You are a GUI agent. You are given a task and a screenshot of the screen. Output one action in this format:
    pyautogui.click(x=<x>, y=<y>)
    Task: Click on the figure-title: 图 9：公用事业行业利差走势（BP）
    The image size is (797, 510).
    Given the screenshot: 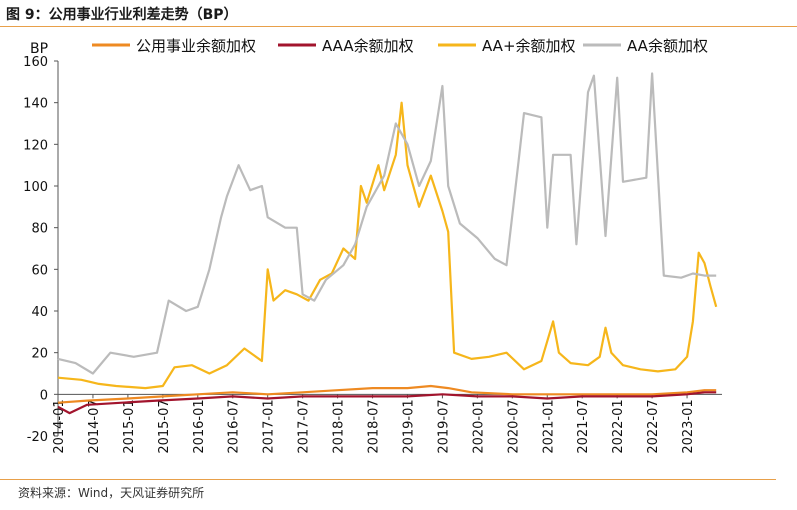 What is the action you would take?
    pyautogui.click(x=122, y=15)
    